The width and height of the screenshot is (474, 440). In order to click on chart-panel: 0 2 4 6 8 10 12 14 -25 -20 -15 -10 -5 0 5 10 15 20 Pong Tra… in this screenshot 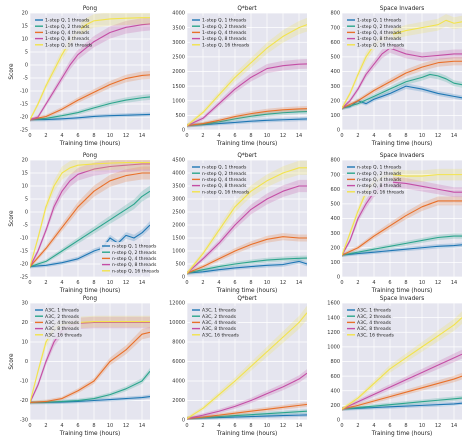, I will do `click(84, 223)`.